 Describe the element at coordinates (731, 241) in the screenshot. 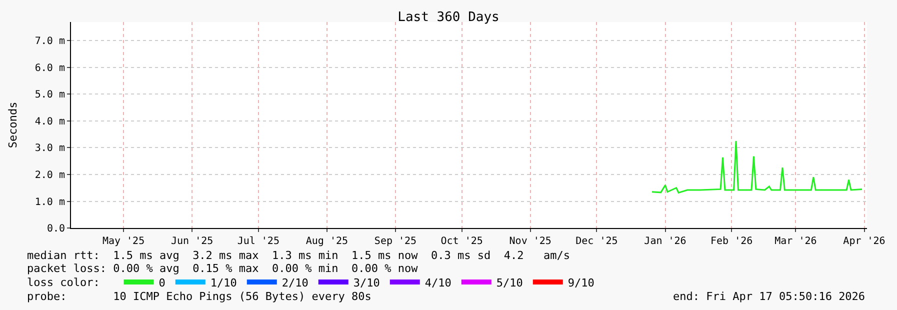

I see `x-tick-label: Feb '26` at that location.